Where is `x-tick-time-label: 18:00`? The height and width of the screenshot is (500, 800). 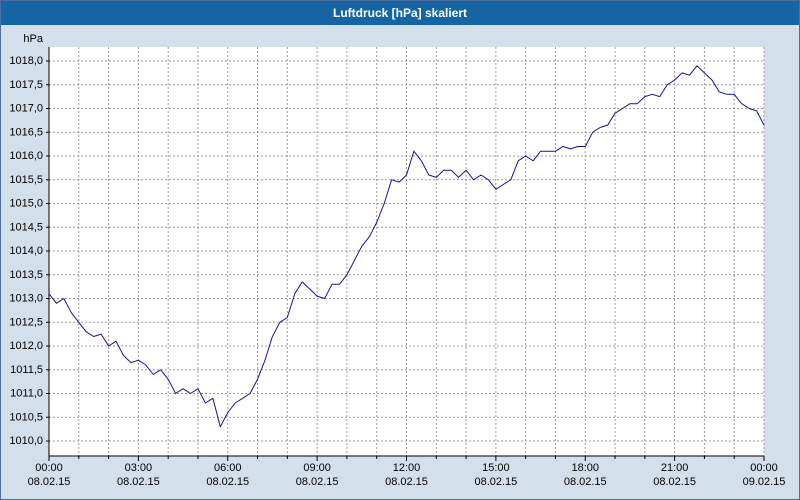
x-tick-time-label: 18:00 is located at coordinates (585, 468).